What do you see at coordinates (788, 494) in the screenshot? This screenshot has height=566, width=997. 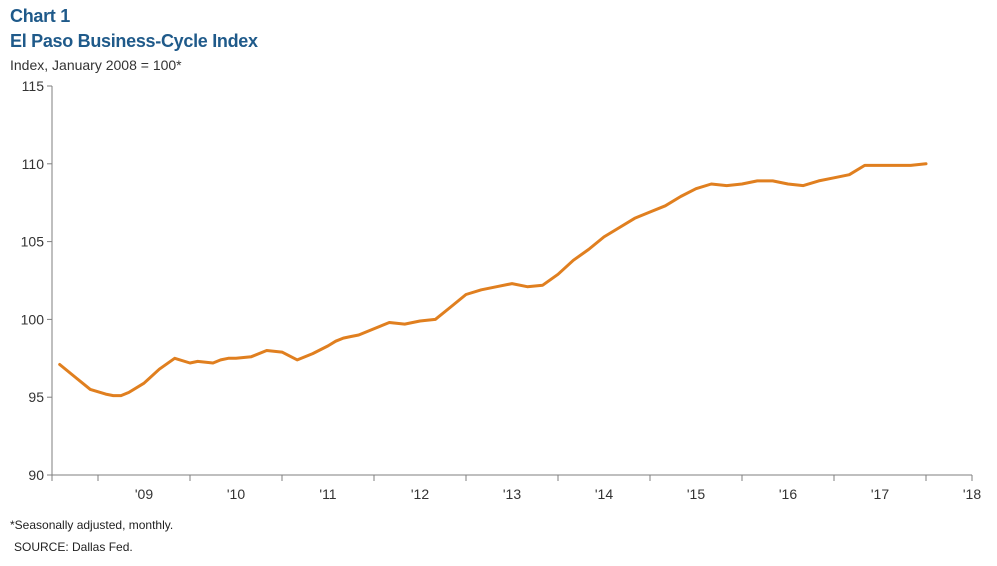 I see `x-tick-label: '16` at bounding box center [788, 494].